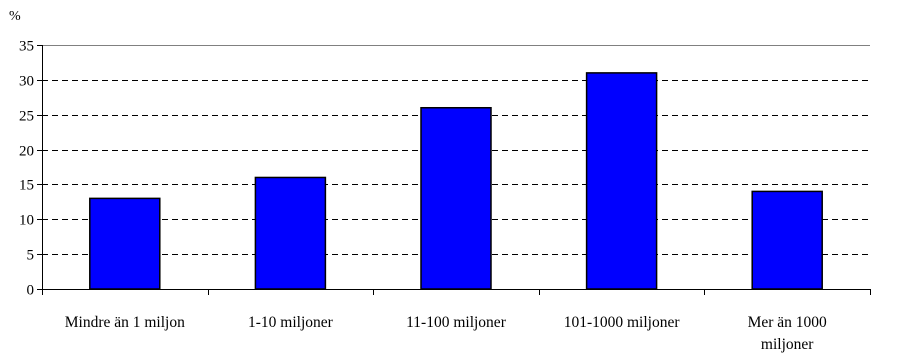 The width and height of the screenshot is (898, 356). What do you see at coordinates (125, 322) in the screenshot?
I see `x-tick-label: Mindre än 1 miljon` at bounding box center [125, 322].